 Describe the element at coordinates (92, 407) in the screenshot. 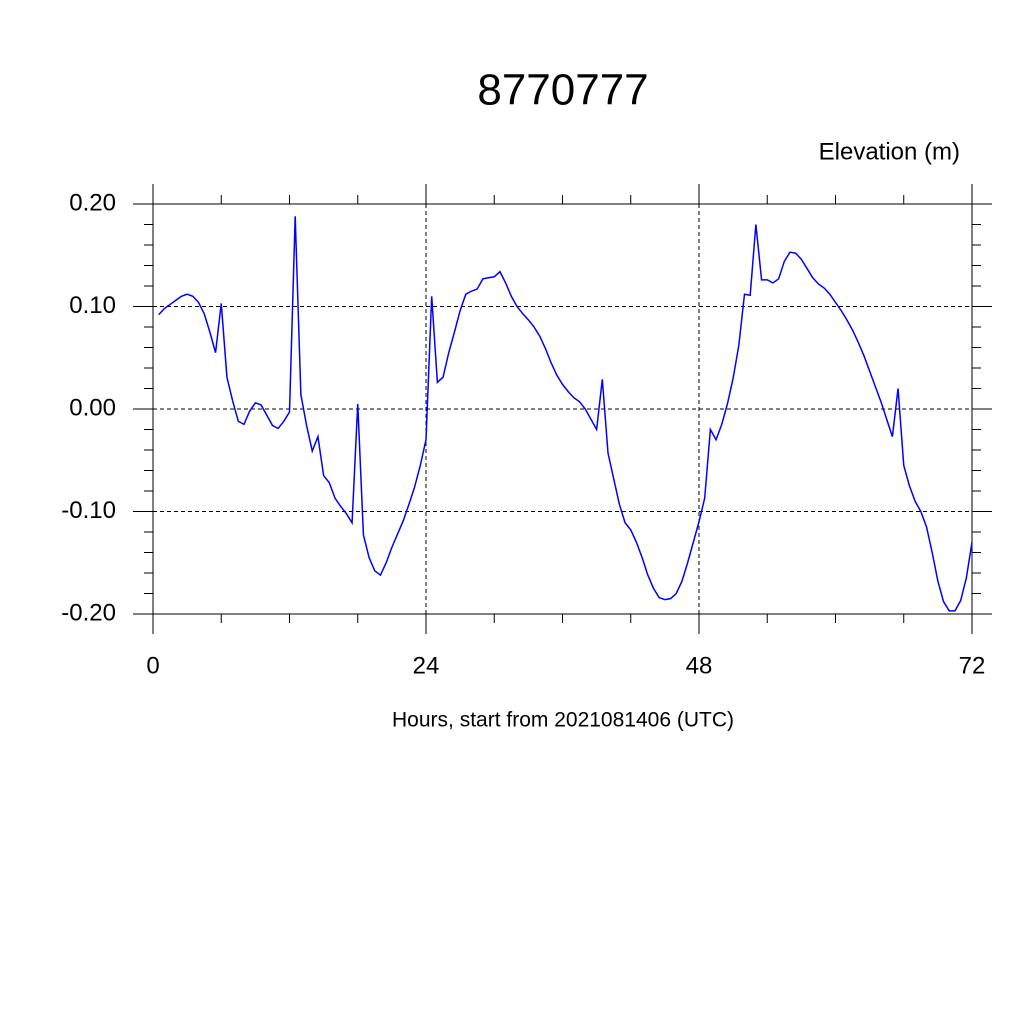

I see `y-tick-label: 0.00` at that location.